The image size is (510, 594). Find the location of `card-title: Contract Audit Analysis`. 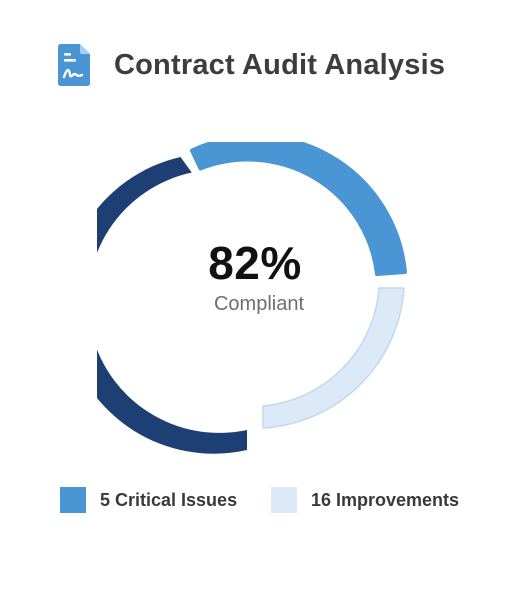

card-title: Contract Audit Analysis is located at coordinates (280, 64).